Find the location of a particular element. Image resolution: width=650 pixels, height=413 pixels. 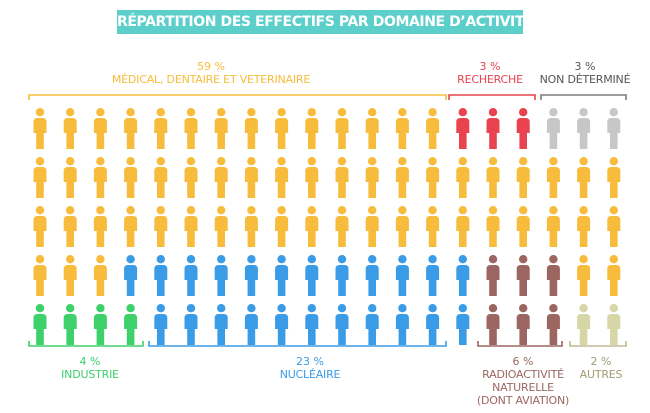

label-industrie: 4 % INDUSTRIE is located at coordinates (90, 368).